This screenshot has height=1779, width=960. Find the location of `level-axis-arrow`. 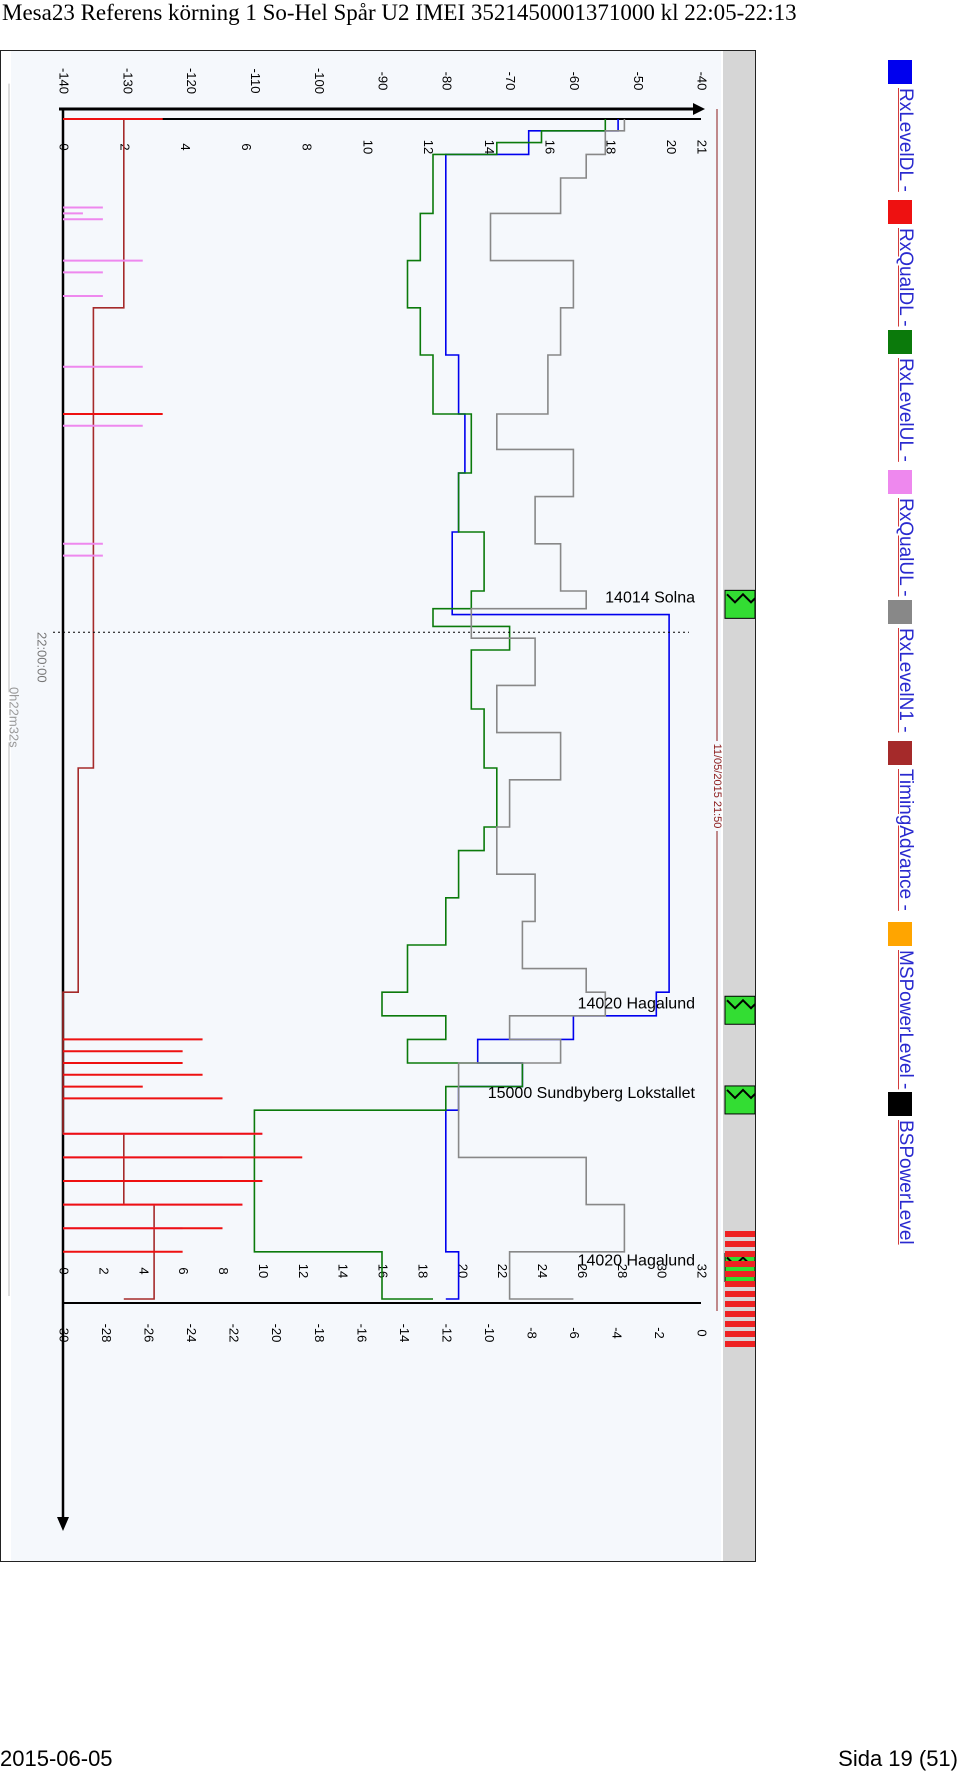

level-axis-arrow is located at coordinates (699, 109).